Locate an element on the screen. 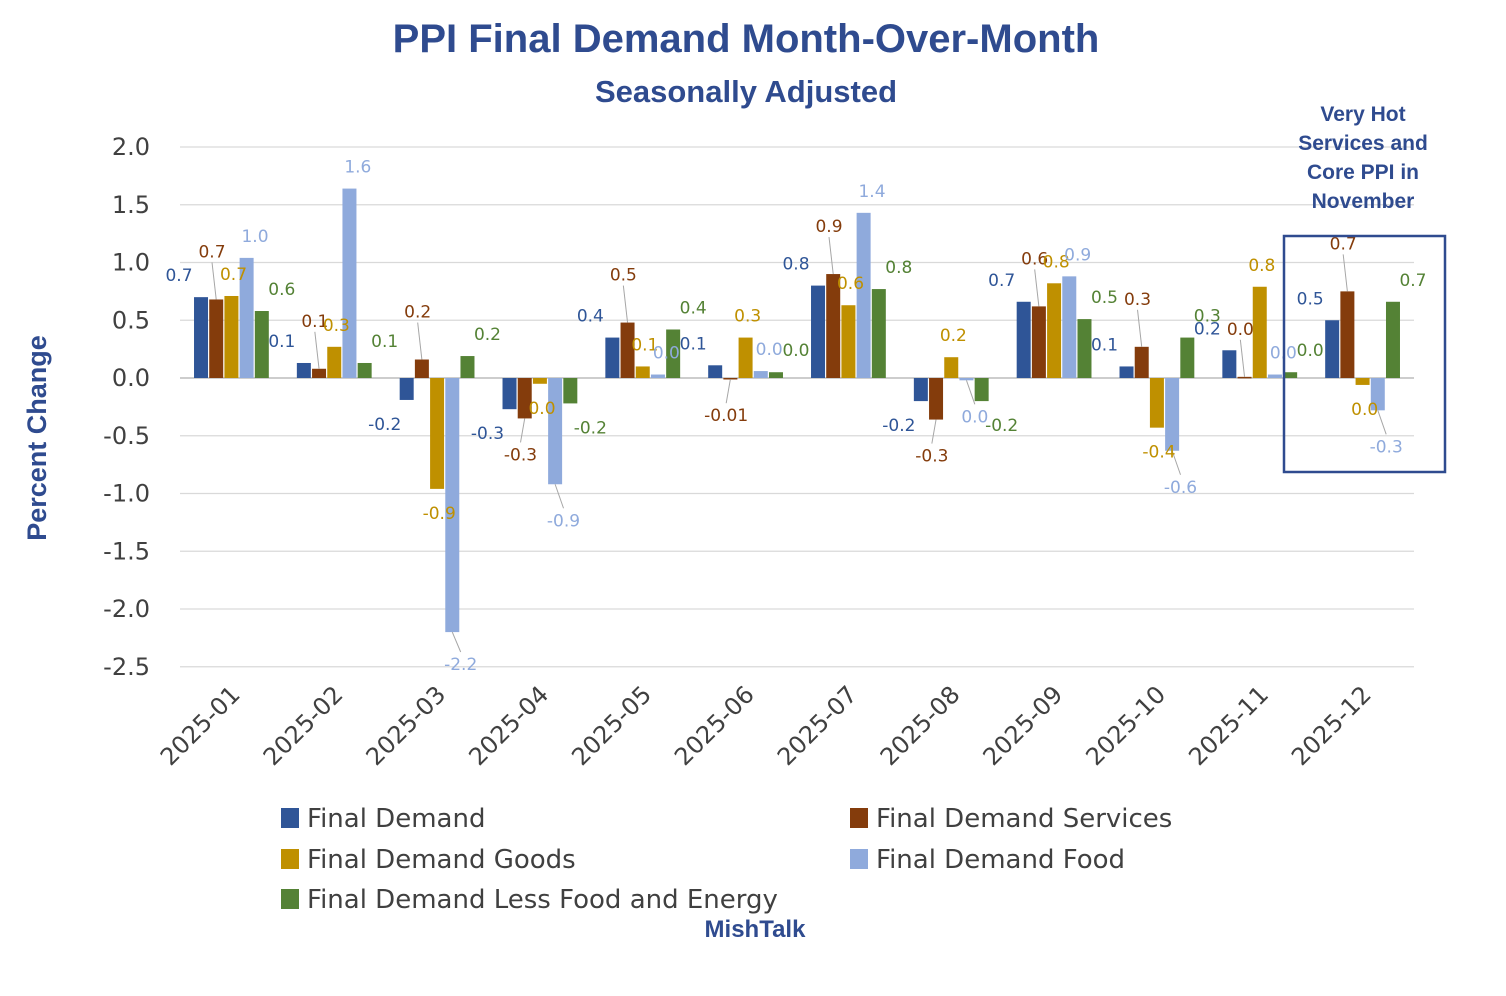 The image size is (1506, 996). y-tick-label: 1.5 is located at coordinates (131, 205).